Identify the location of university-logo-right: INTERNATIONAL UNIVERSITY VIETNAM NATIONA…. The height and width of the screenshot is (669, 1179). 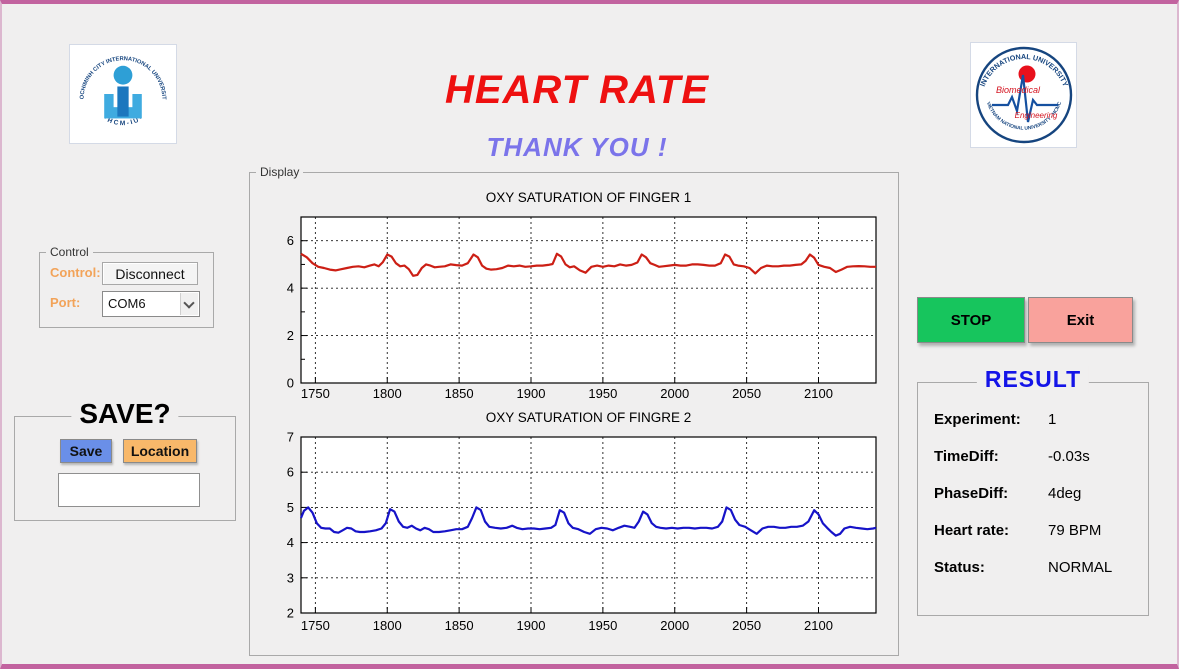
(1023, 95).